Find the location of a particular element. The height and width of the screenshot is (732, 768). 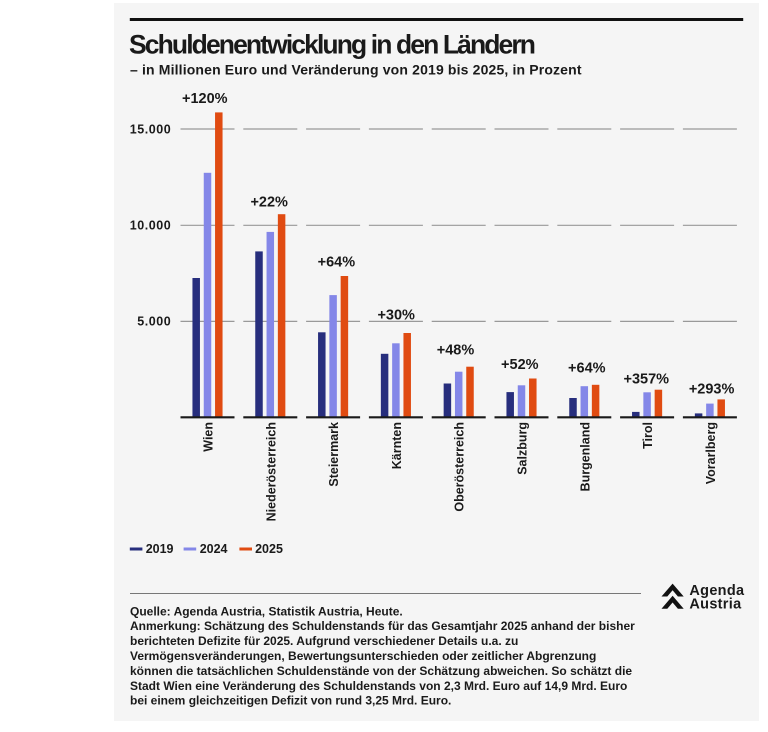

svg-text: Wien is located at coordinates (209, 437).